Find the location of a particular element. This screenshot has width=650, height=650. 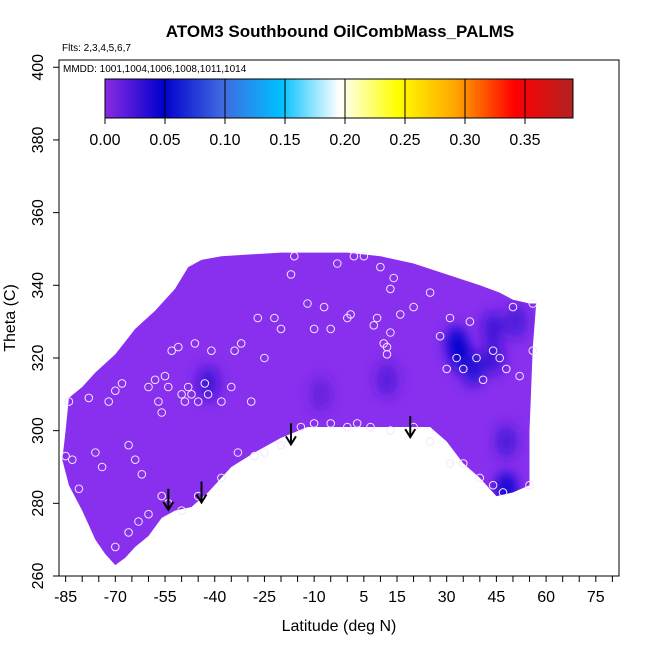

colorbar-tick-label: 0.00 is located at coordinates (104, 140).